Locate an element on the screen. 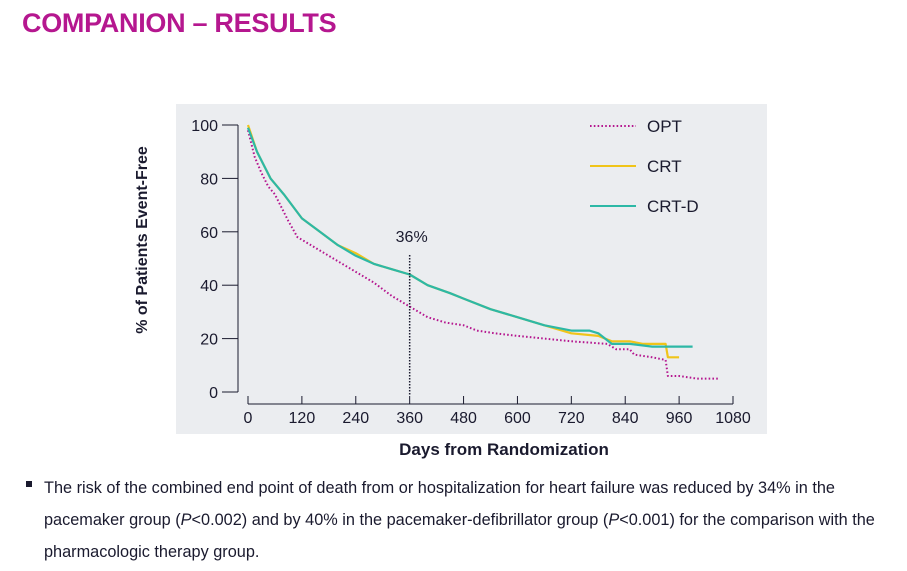 The height and width of the screenshot is (571, 907). x-tick-label: 240 is located at coordinates (355, 418).